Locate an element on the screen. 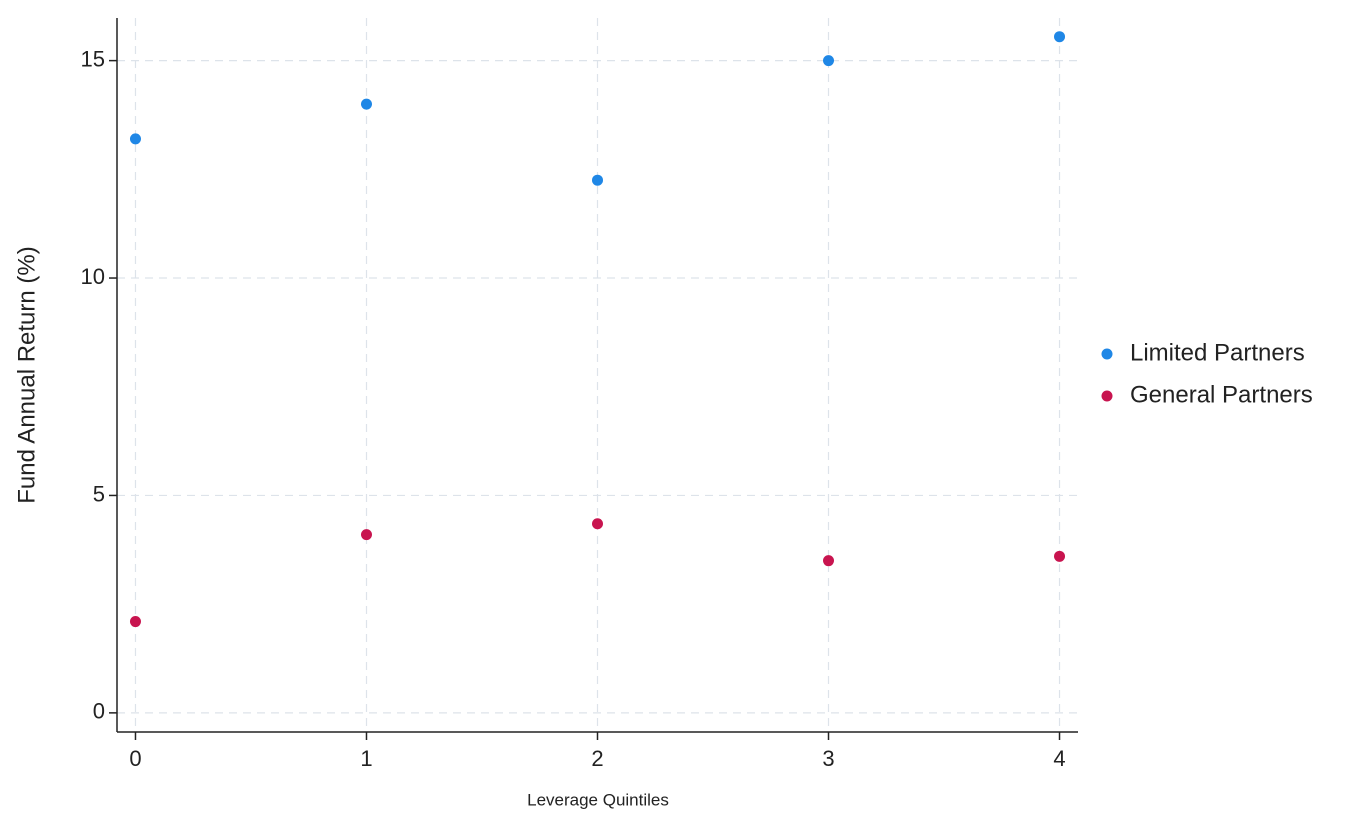 The image size is (1368, 819). y-tick-label: 0 is located at coordinates (99, 711).